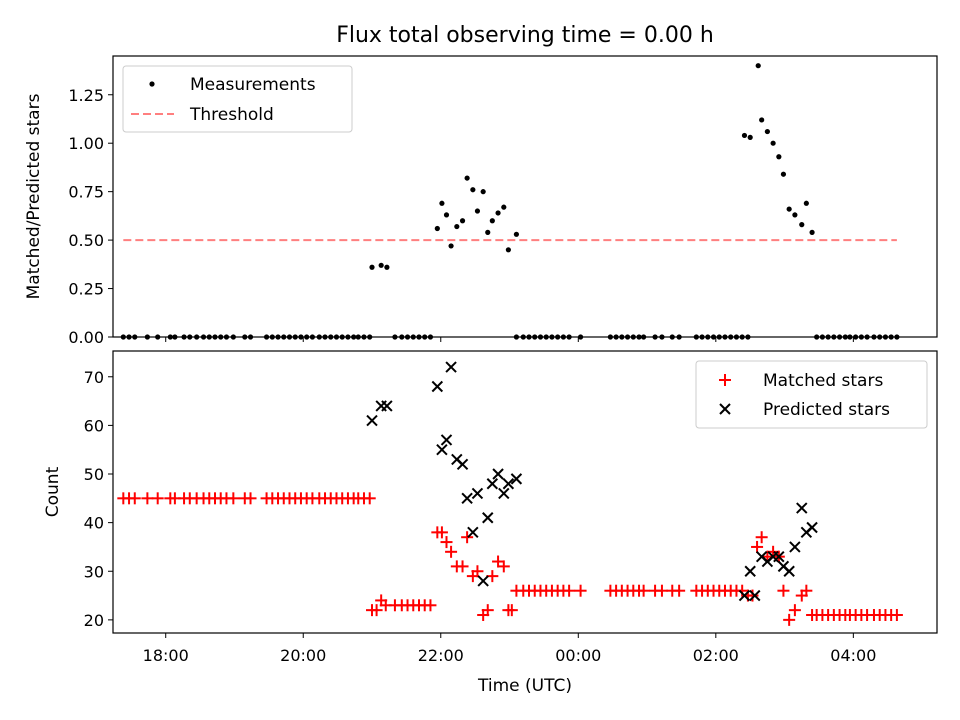  I want to click on bottom-y-tick-label: 30, so click(94, 571).